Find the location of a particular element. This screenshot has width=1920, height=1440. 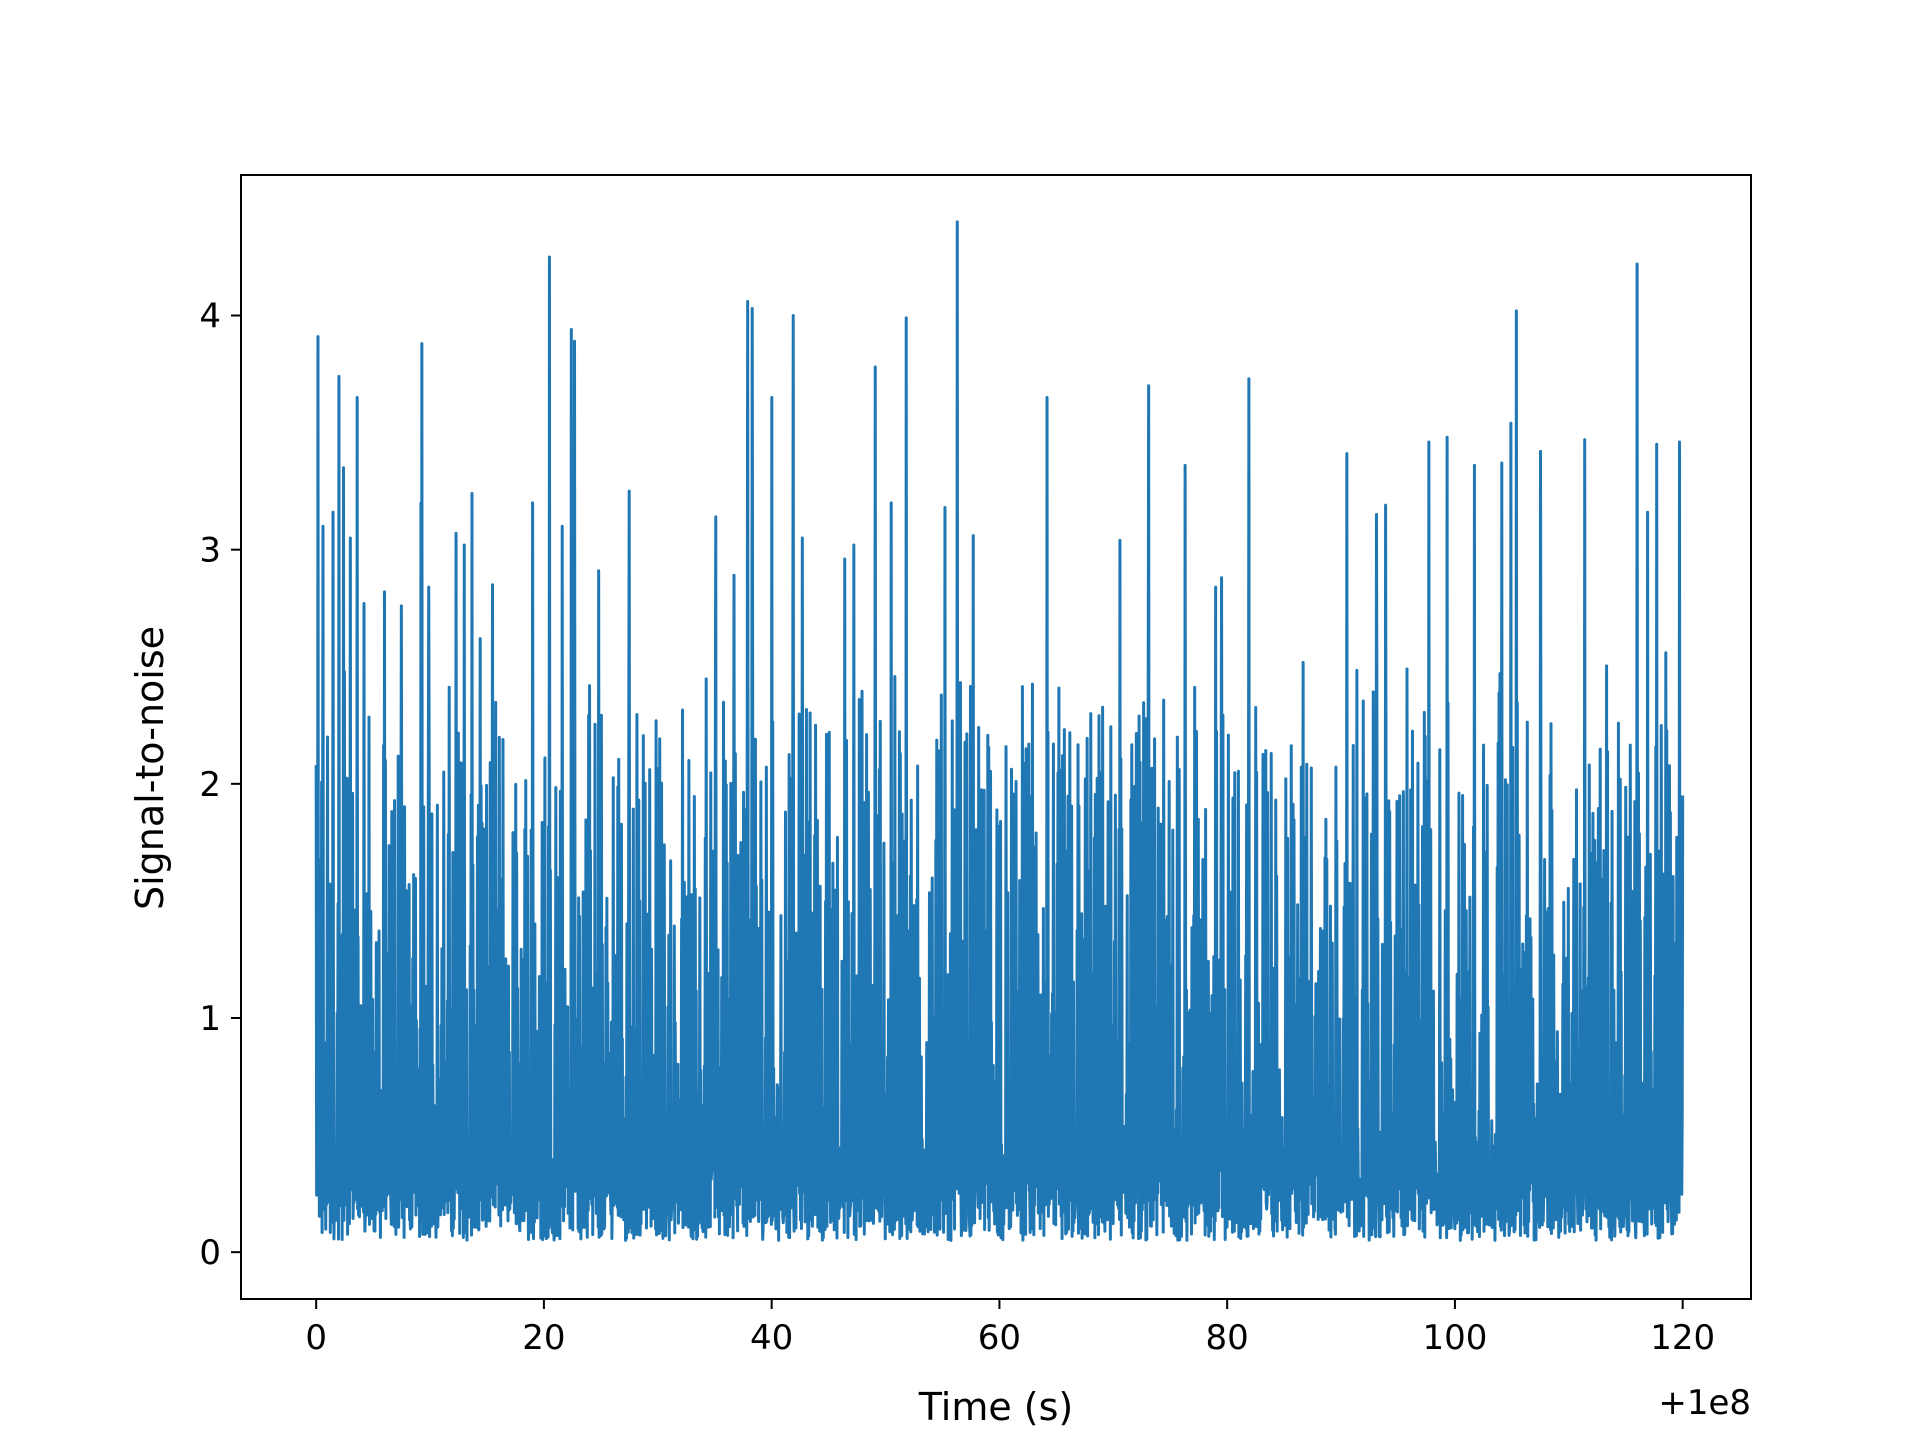

y-tick-label: 2 is located at coordinates (210, 785).